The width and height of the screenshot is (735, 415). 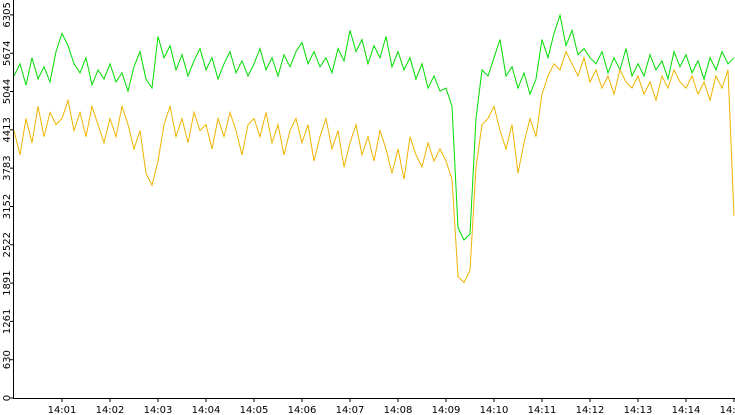 I want to click on x-tick-label: 14:06, so click(x=302, y=410).